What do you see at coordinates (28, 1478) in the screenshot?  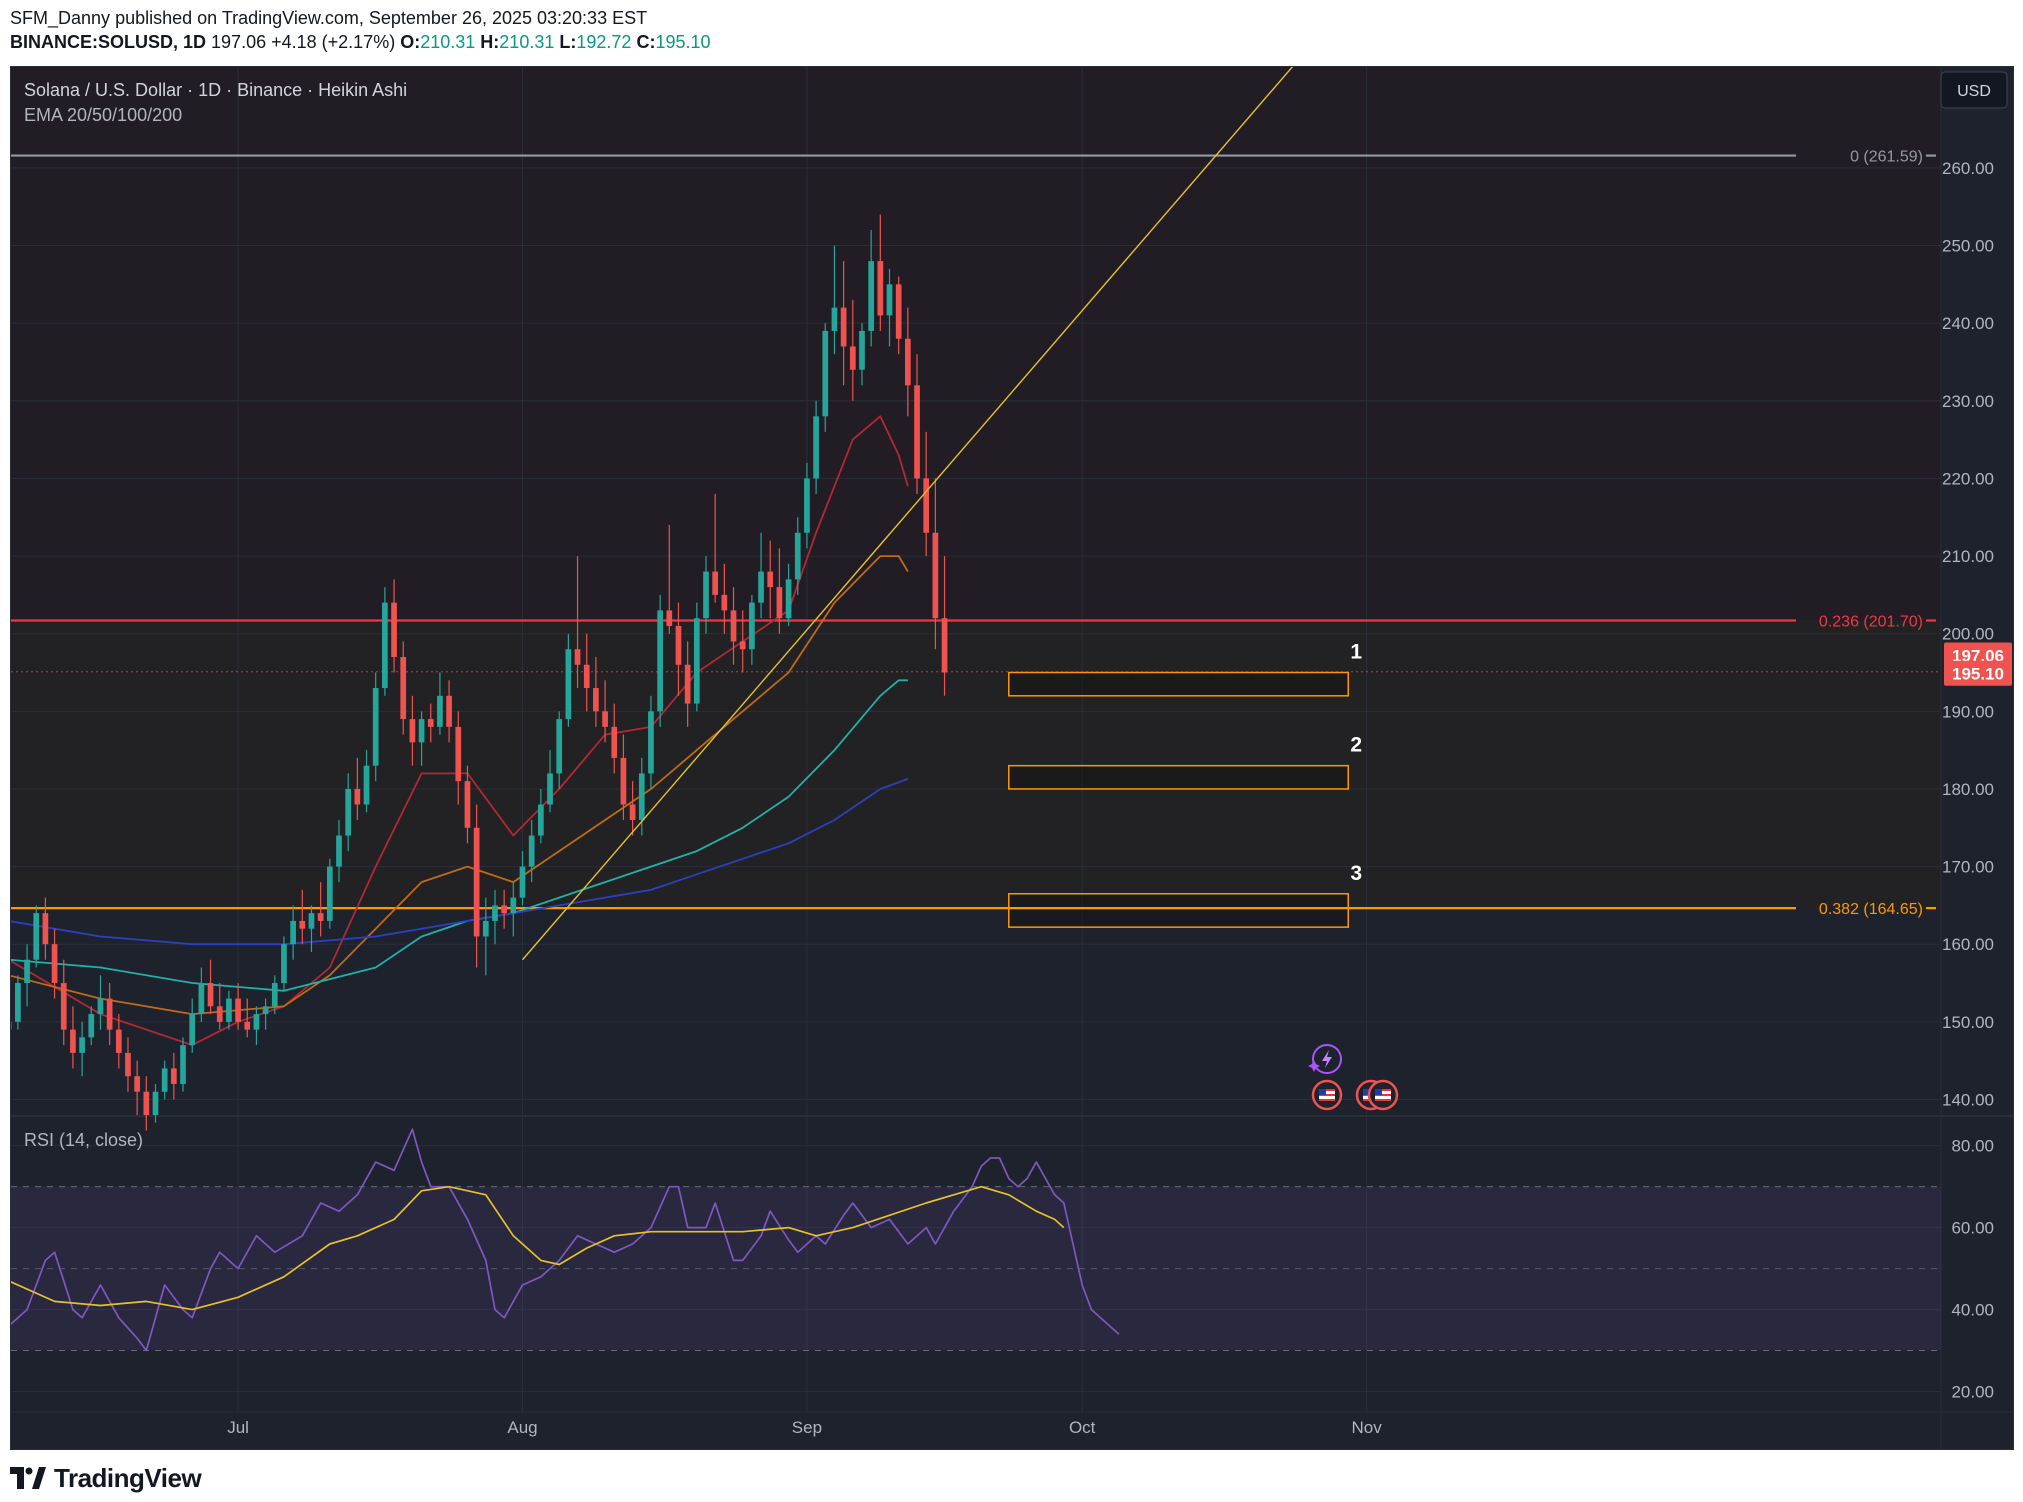 I see `tradingview-logo-icon` at bounding box center [28, 1478].